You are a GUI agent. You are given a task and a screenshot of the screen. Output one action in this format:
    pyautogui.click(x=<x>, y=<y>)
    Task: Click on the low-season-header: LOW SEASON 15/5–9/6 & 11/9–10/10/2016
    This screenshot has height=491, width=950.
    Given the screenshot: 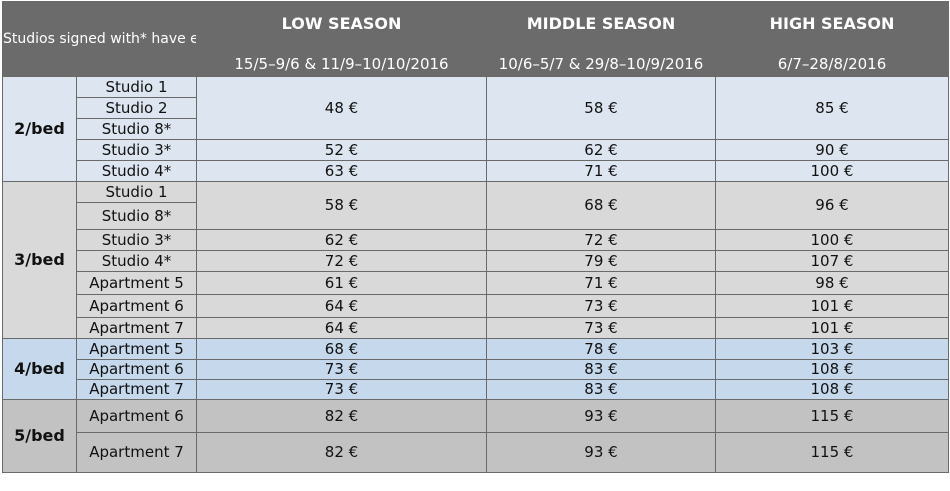 What is the action you would take?
    pyautogui.click(x=341, y=39)
    